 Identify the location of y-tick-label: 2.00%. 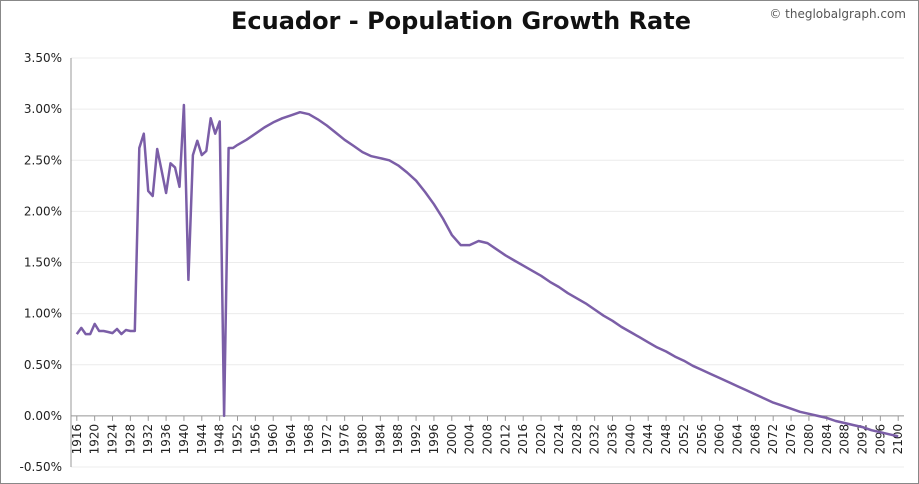
(43, 211).